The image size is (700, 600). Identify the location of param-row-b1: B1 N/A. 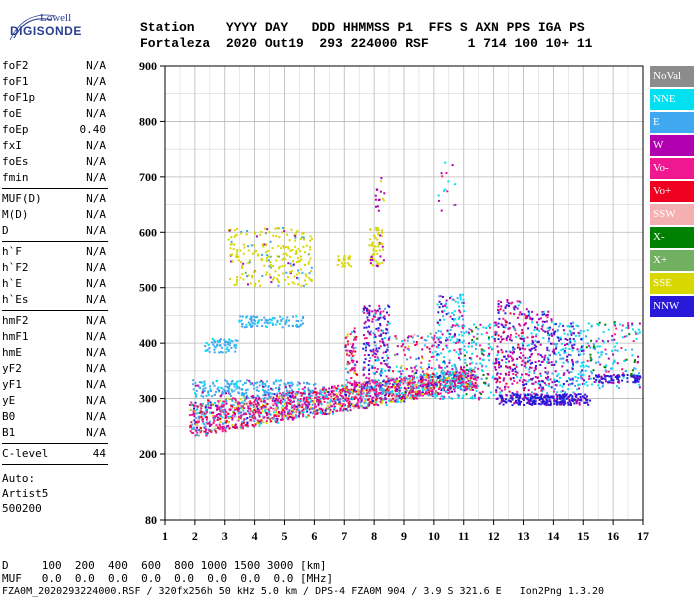
(55, 433).